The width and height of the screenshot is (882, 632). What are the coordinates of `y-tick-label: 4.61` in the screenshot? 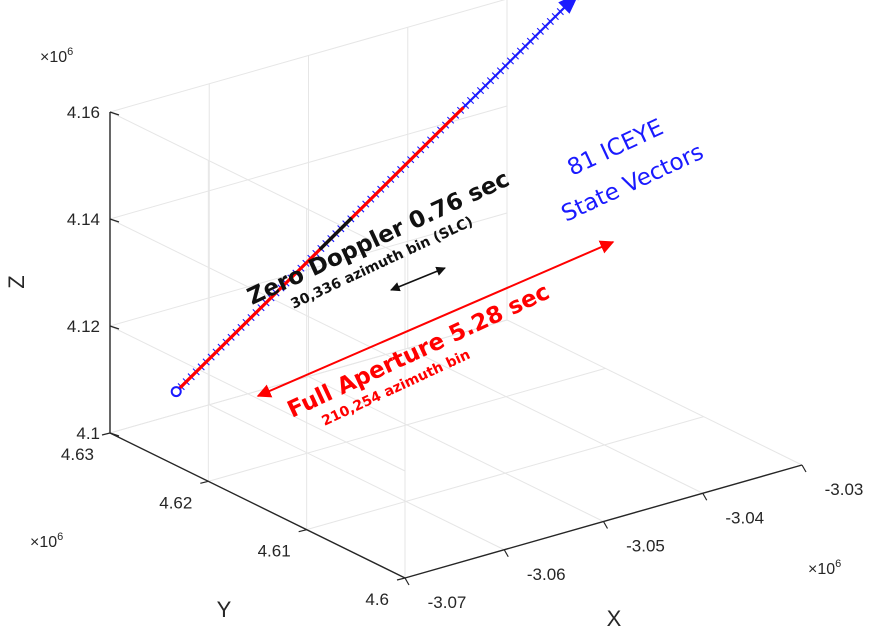 It's located at (274, 551).